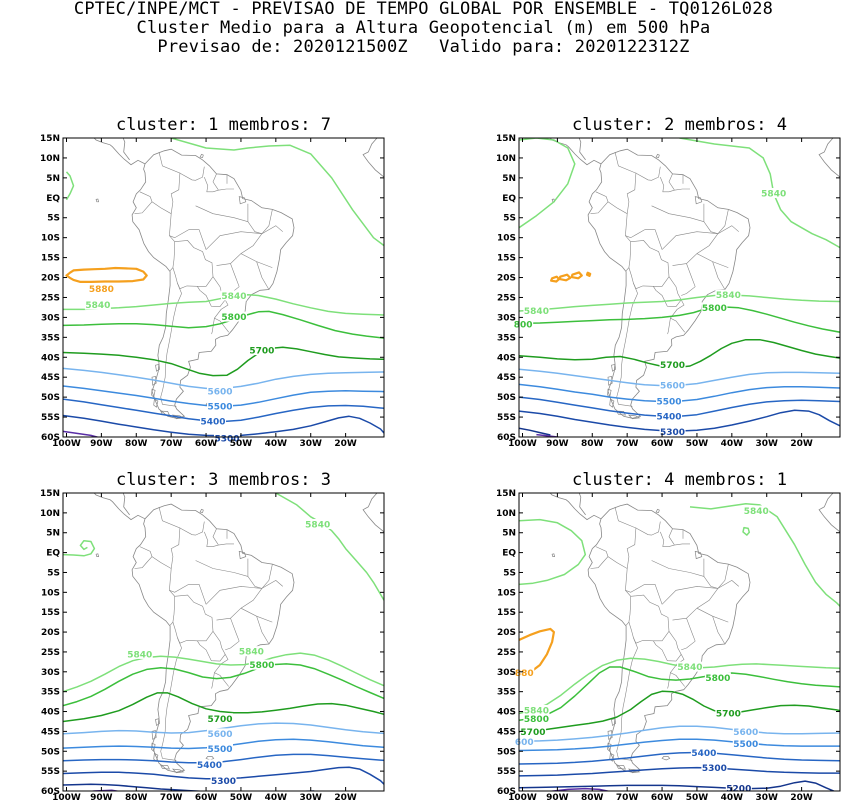  I want to click on panel-title: cluster: 3 membros: 3, so click(223, 480).